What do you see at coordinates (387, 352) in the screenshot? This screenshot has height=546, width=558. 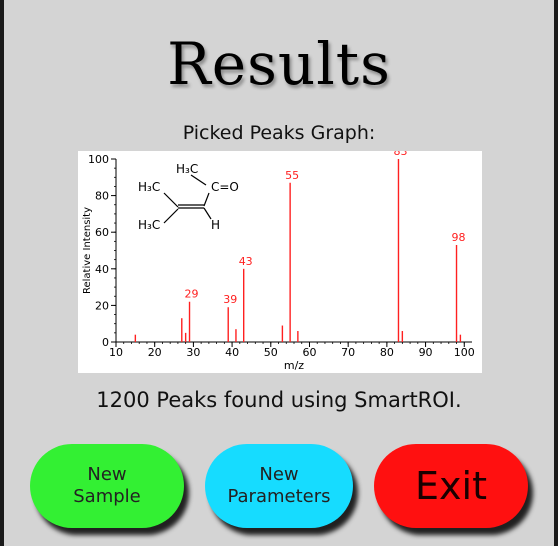 I see `x-tick-label: 80` at bounding box center [387, 352].